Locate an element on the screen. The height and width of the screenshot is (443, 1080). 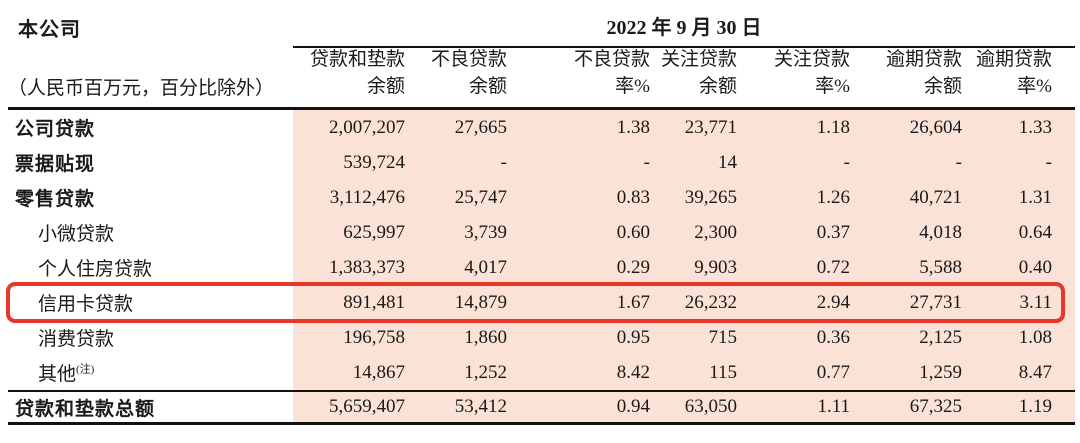
cell-value: 27,665 is located at coordinates (456, 126).